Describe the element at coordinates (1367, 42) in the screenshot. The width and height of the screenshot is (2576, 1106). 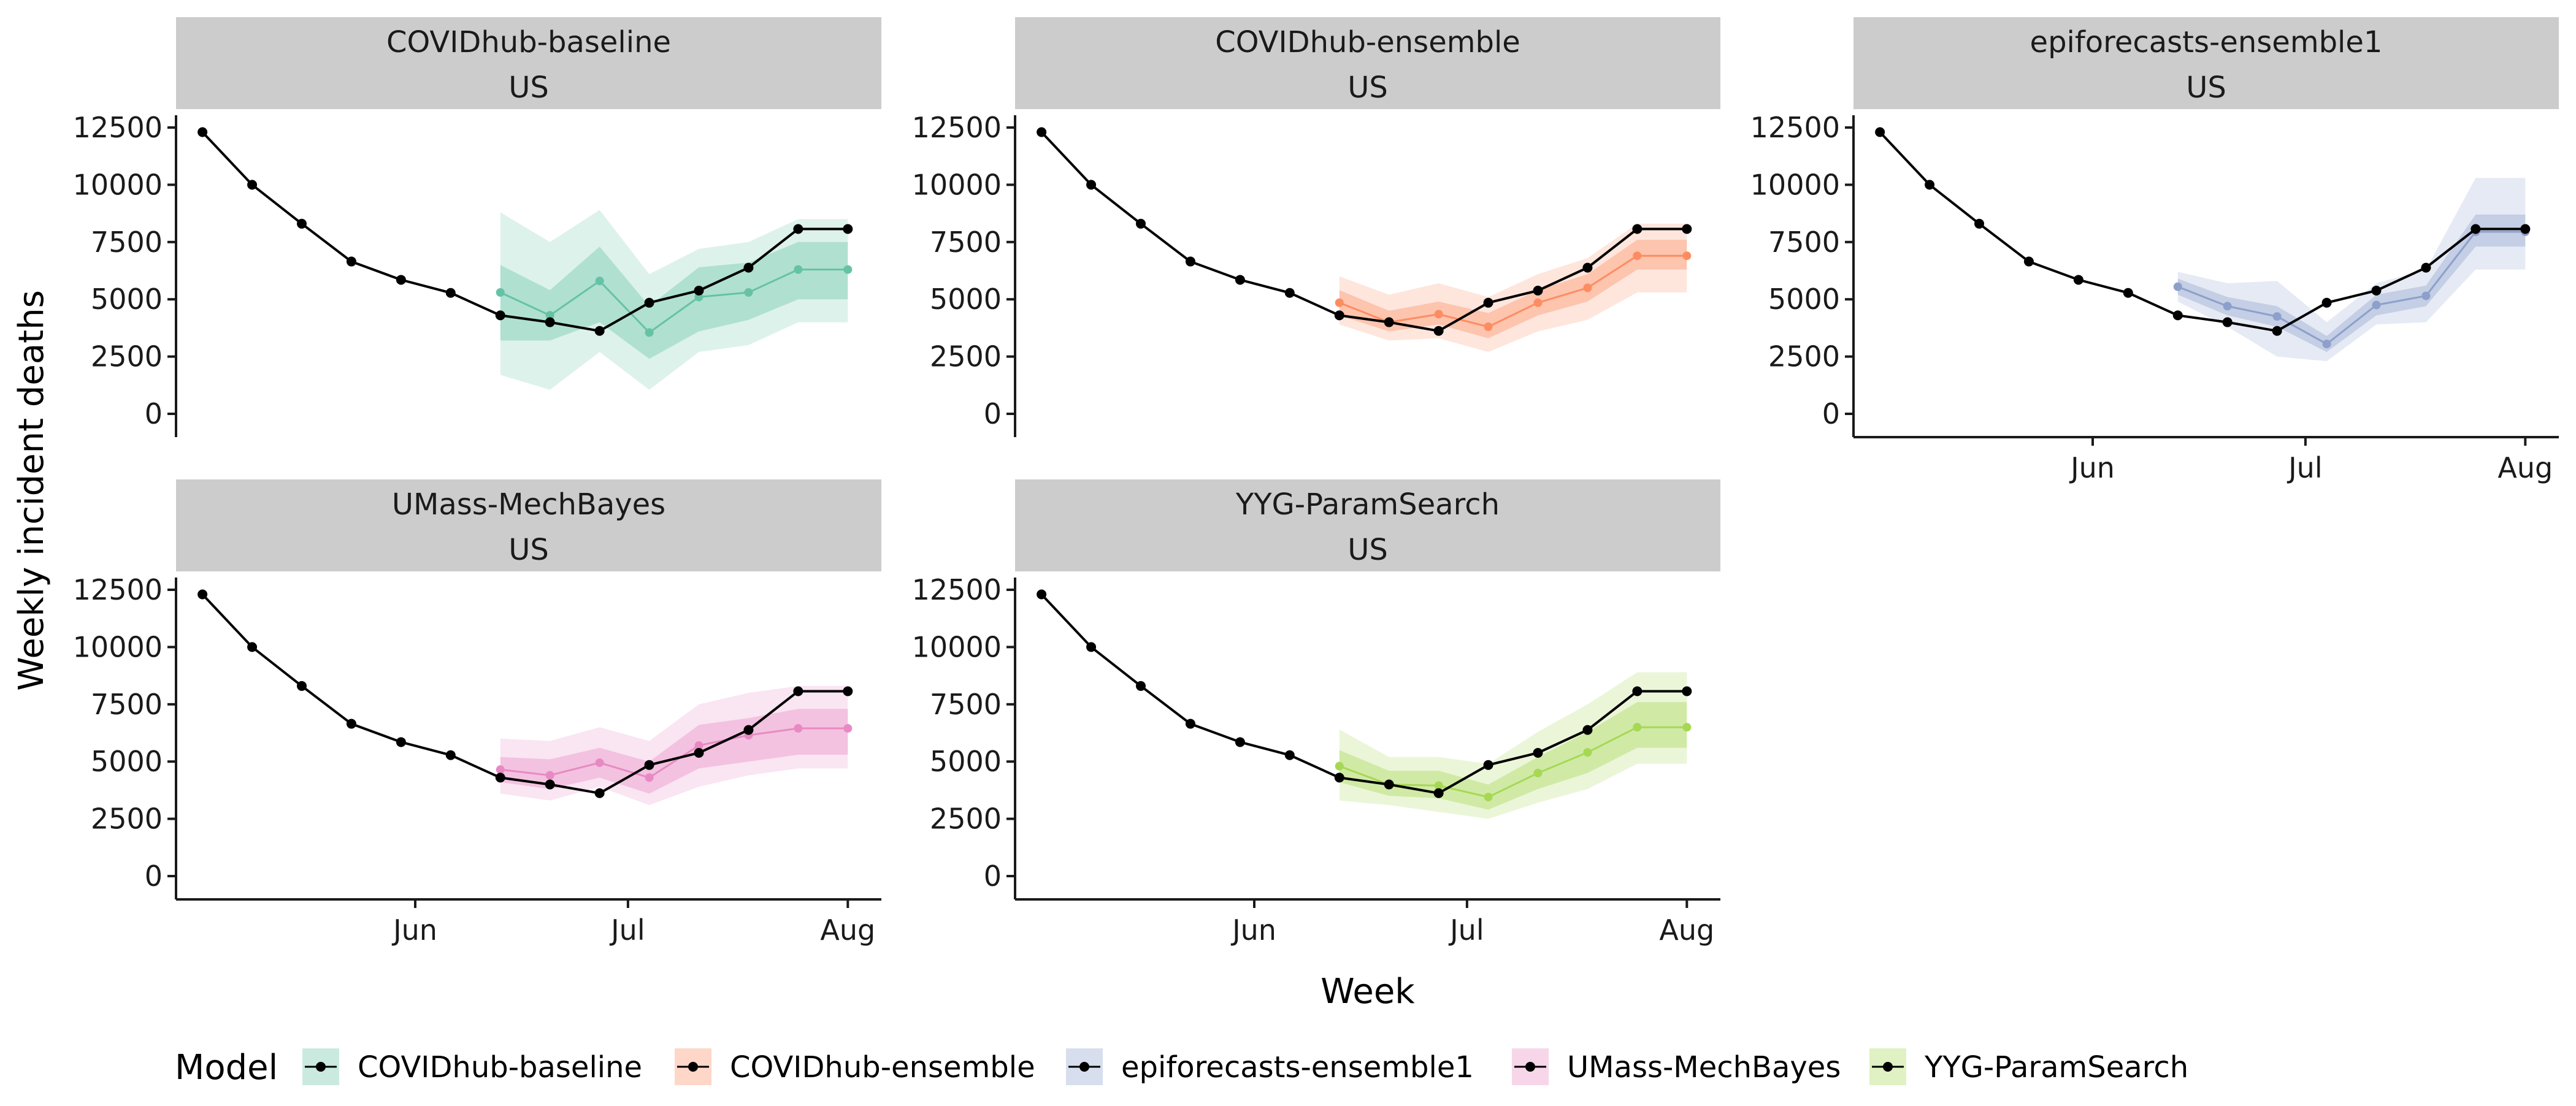
I see `facet-strip-model-label: COVIDhub-ensemble` at that location.